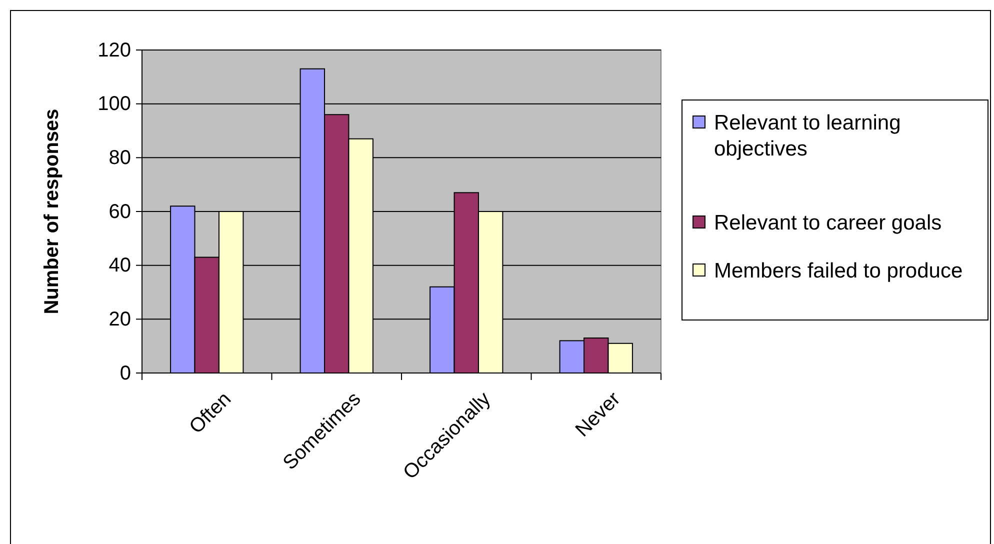 The height and width of the screenshot is (544, 994). I want to click on legend-label: Relevant to learning objectives, so click(807, 136).